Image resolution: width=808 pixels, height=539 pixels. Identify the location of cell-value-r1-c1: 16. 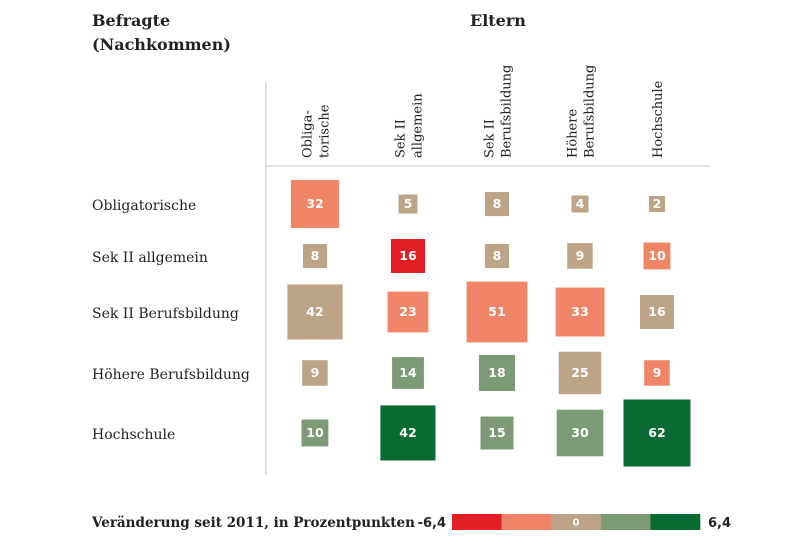
(408, 255).